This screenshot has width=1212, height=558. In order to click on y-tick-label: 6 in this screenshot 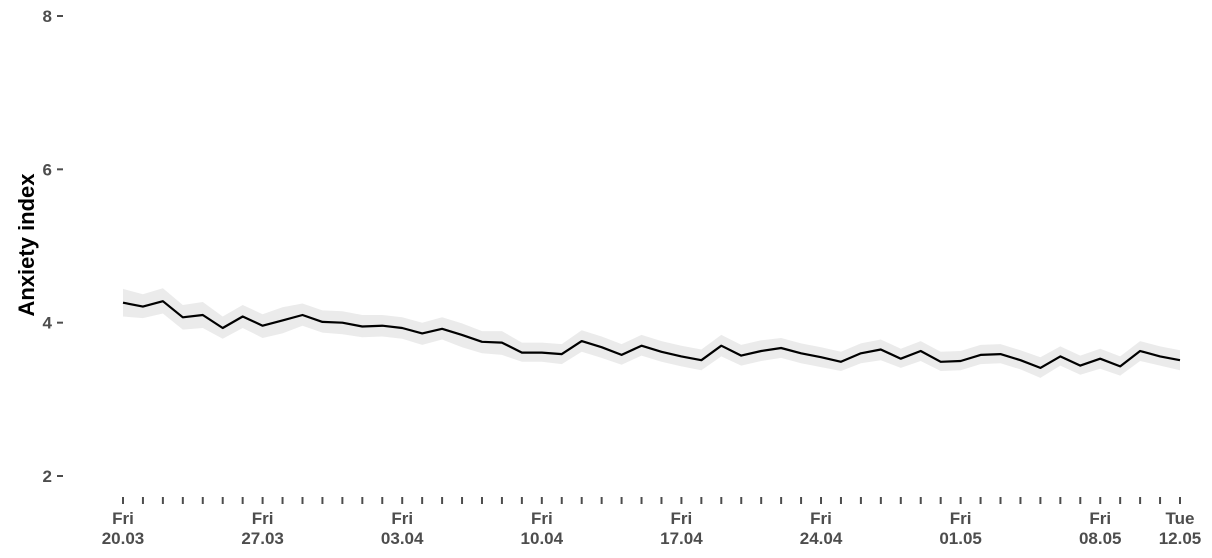, I will do `click(47, 169)`.